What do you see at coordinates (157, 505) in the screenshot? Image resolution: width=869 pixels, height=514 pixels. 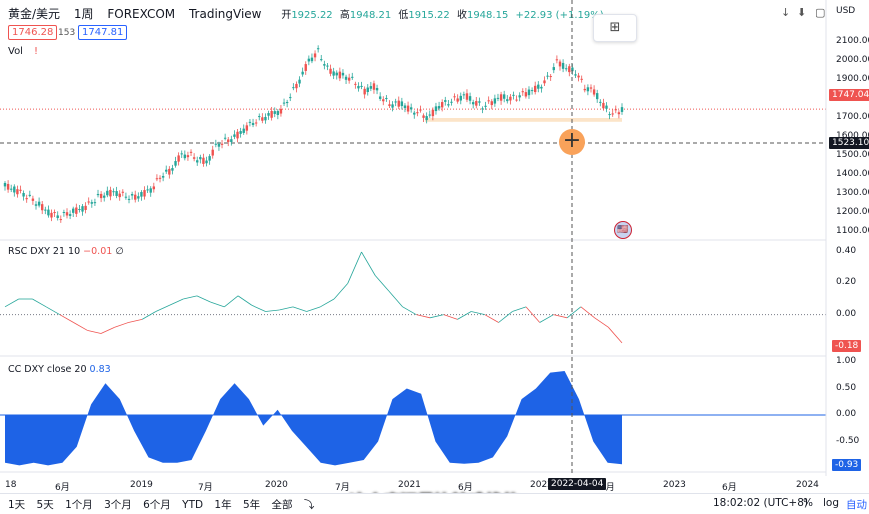 I see `range-6m: 6个月` at bounding box center [157, 505].